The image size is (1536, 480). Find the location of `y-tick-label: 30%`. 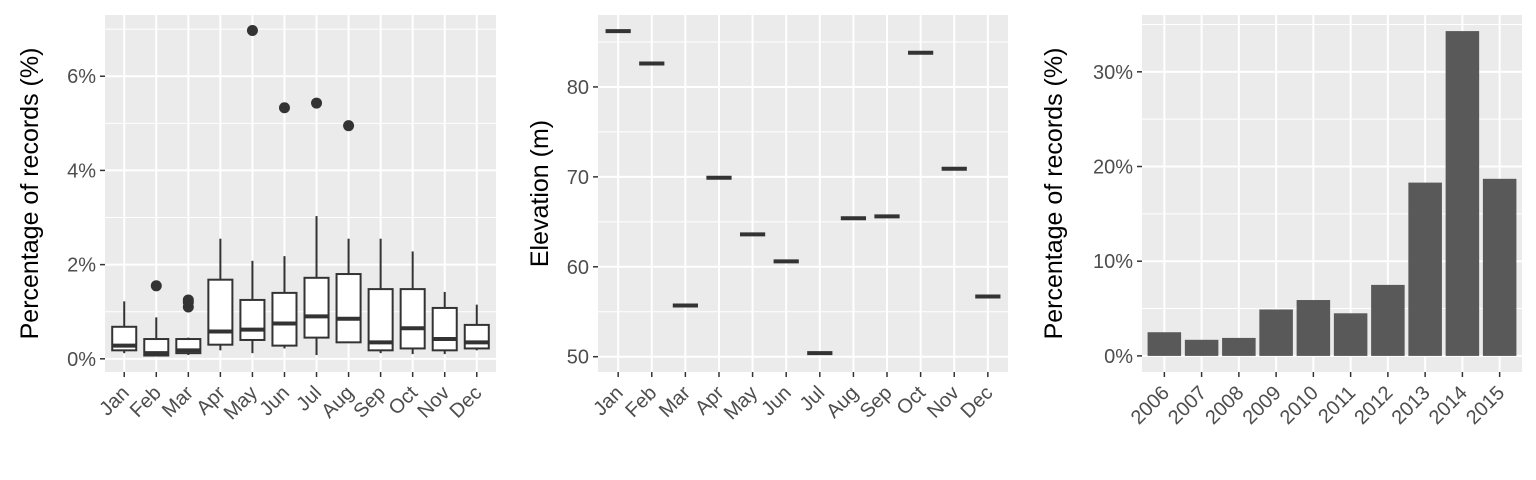

y-tick-label: 30% is located at coordinates (1113, 73).